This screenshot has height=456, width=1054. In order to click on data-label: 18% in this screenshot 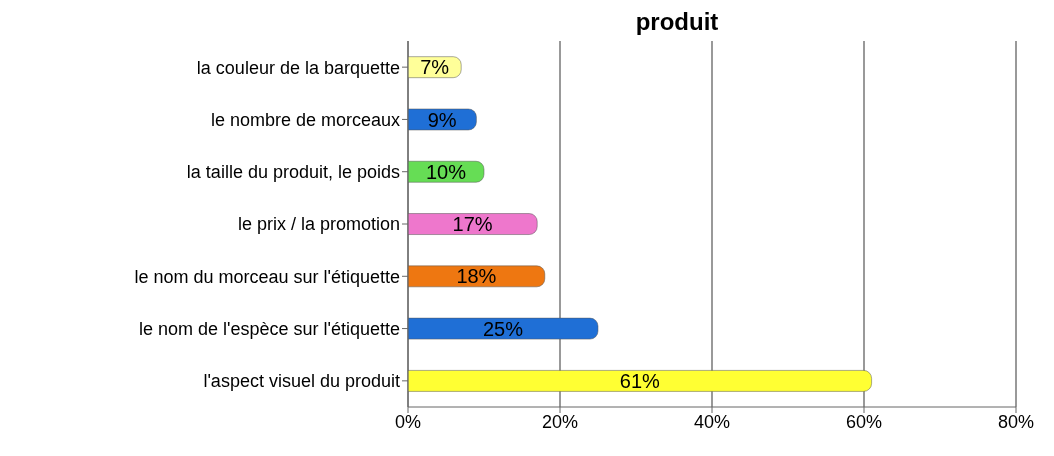, I will do `click(476, 276)`.